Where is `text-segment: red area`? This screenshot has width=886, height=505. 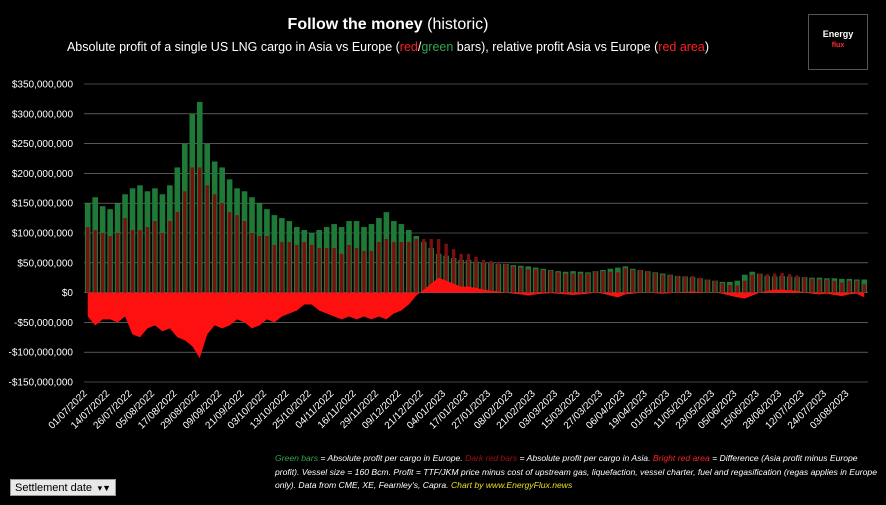
text-segment: red area is located at coordinates (681, 47).